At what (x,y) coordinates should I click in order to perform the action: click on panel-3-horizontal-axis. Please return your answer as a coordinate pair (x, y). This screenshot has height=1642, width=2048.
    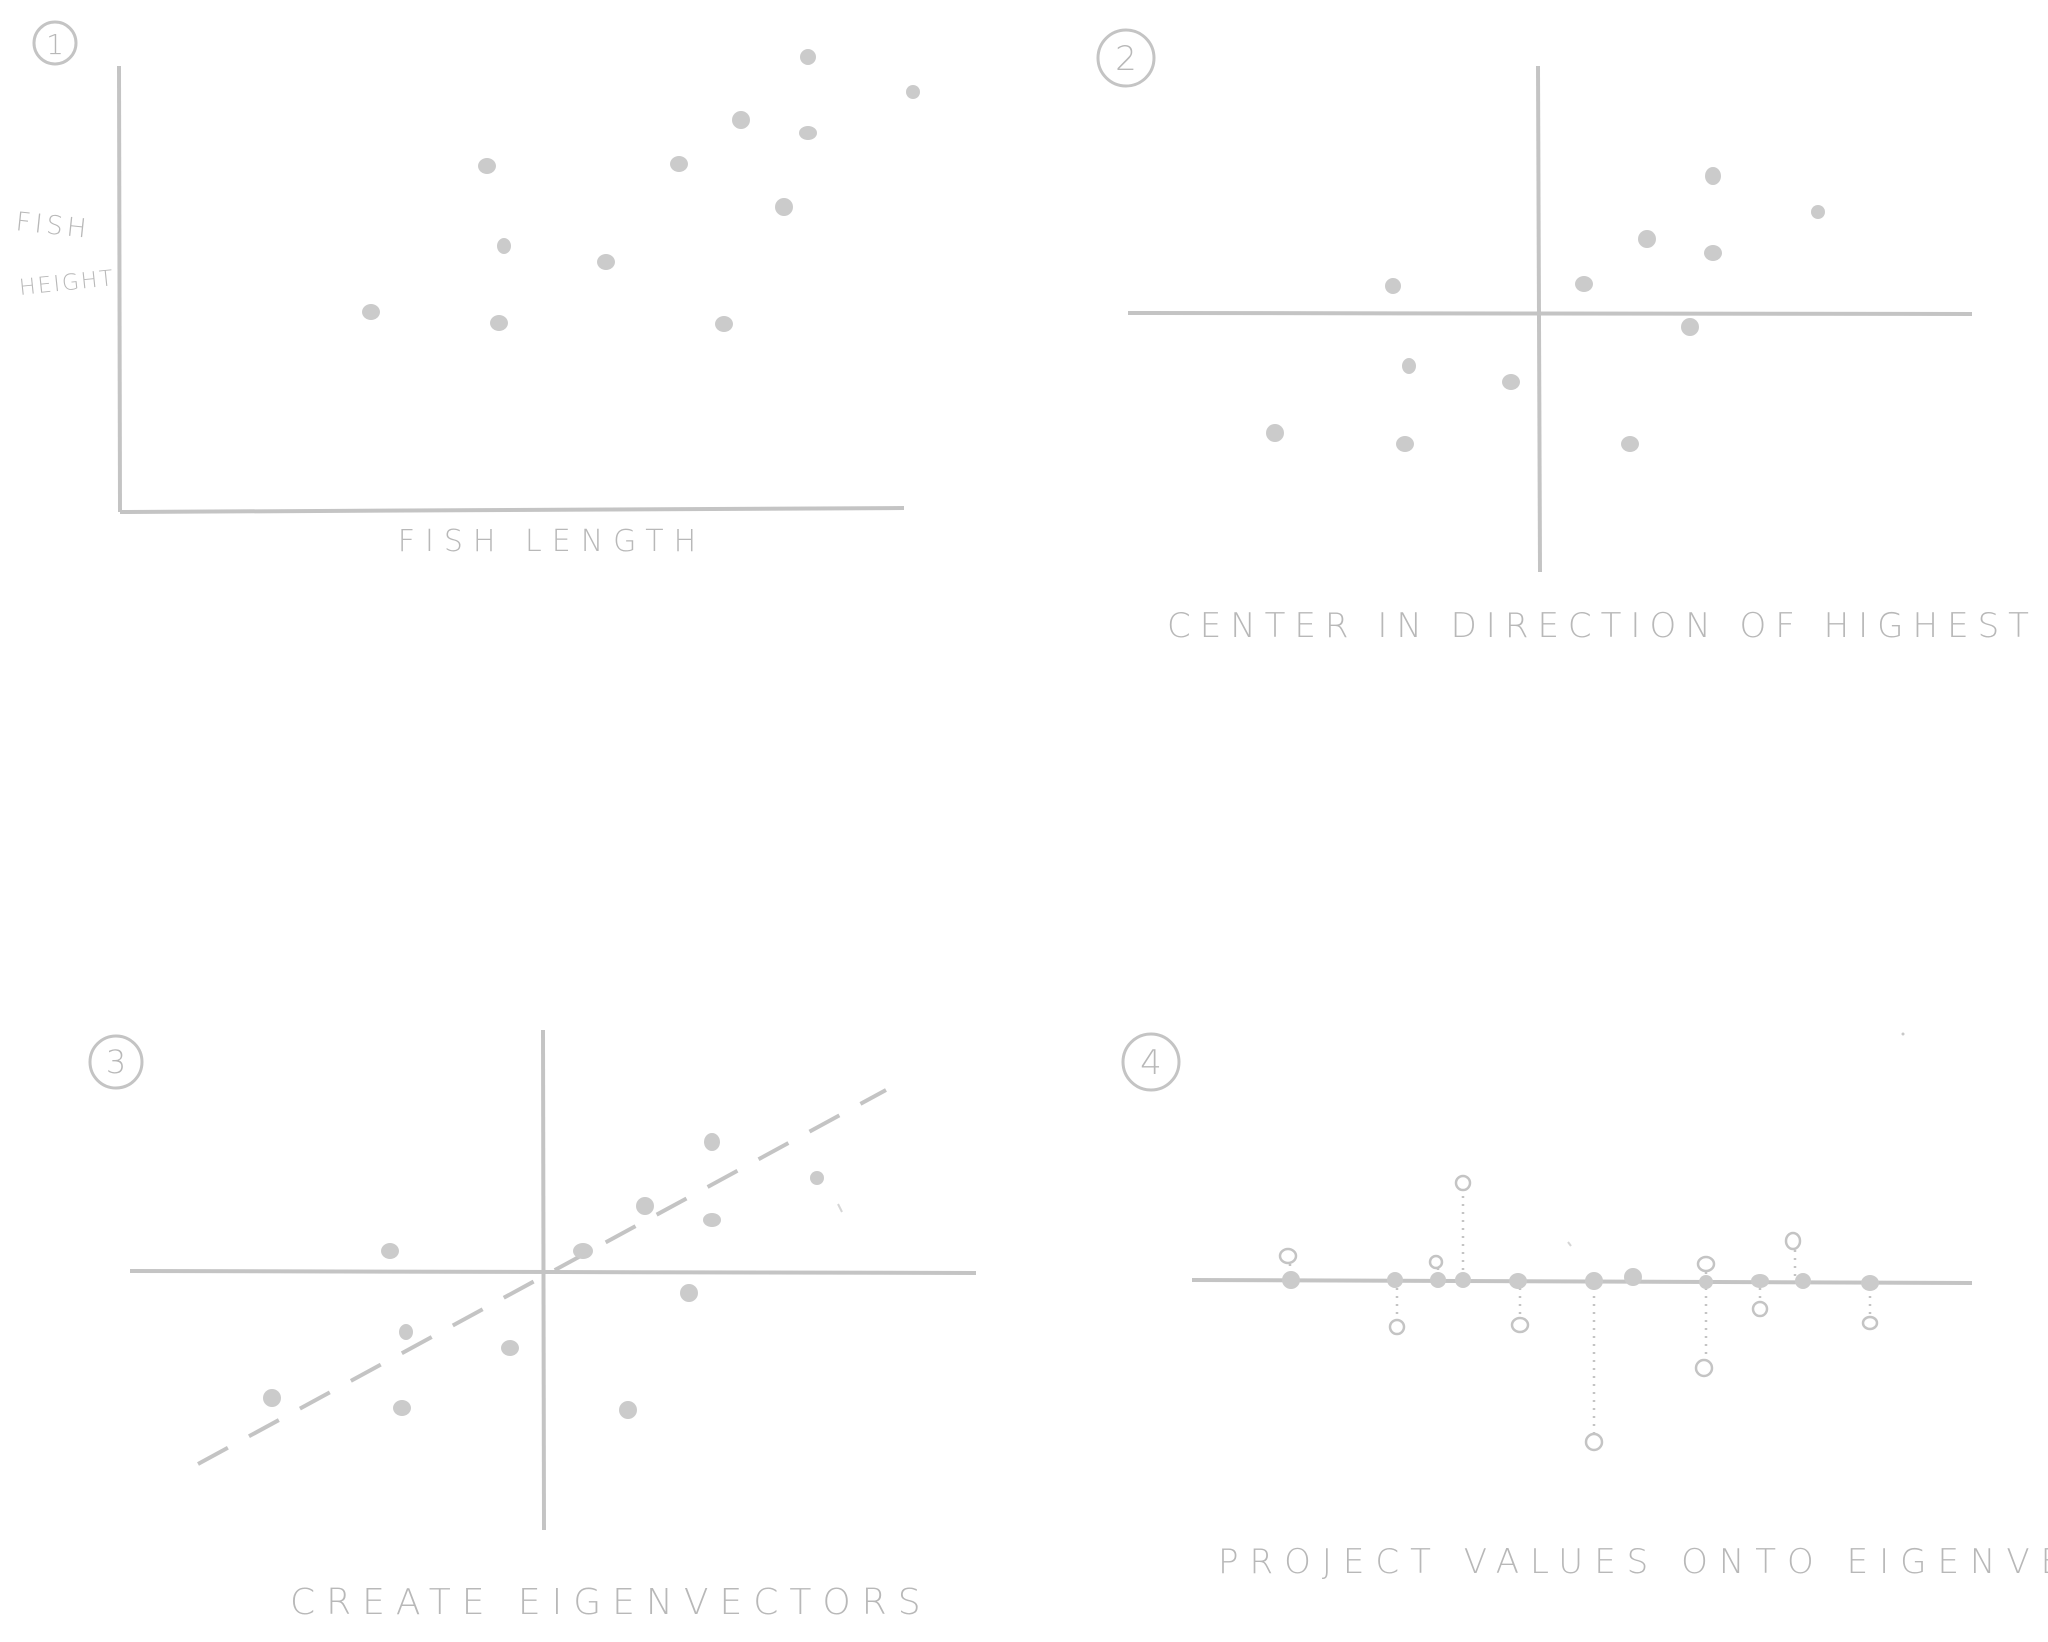
    Looking at the image, I should click on (553, 1272).